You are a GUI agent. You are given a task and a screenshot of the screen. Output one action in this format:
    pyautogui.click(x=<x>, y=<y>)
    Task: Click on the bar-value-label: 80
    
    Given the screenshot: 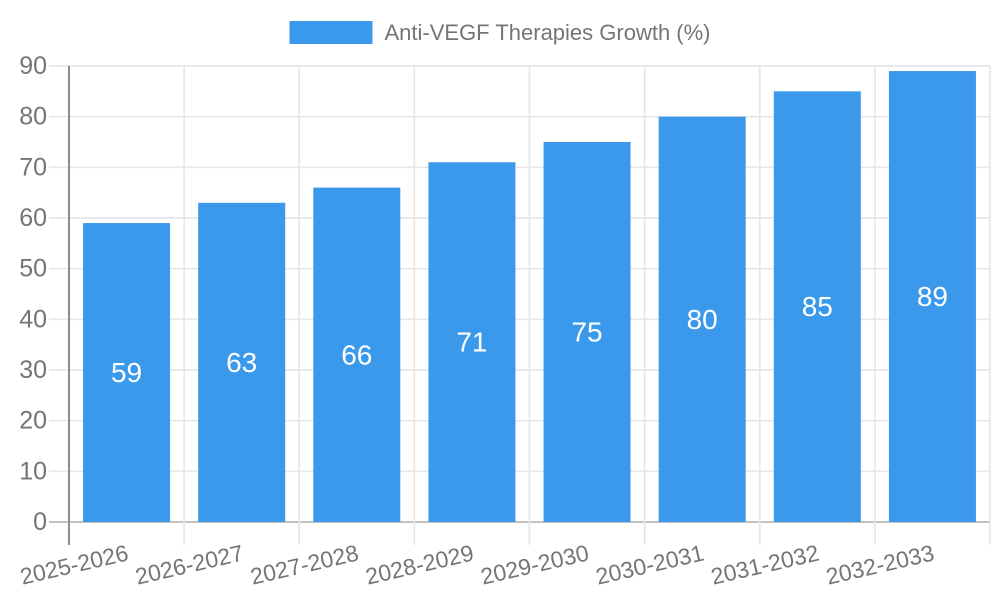 What is the action you would take?
    pyautogui.click(x=702, y=319)
    